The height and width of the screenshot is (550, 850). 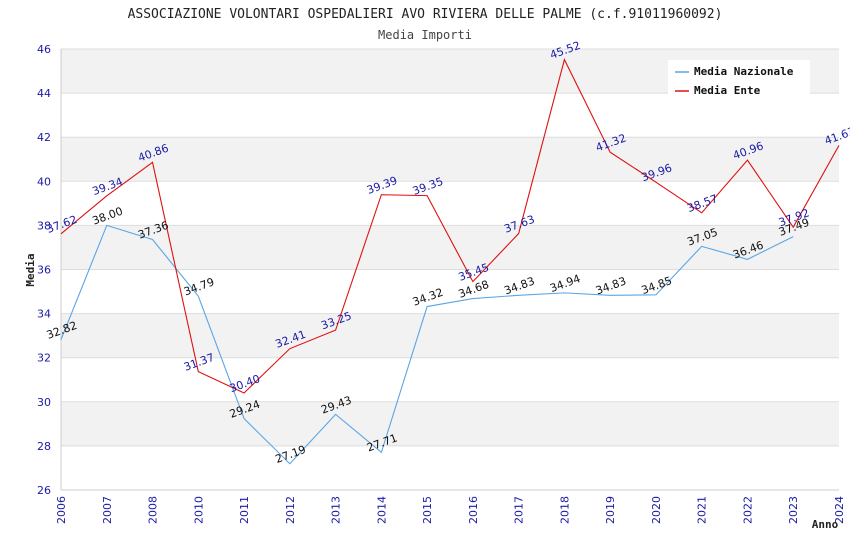 I want to click on y-tick-label: 34, so click(x=44, y=314).